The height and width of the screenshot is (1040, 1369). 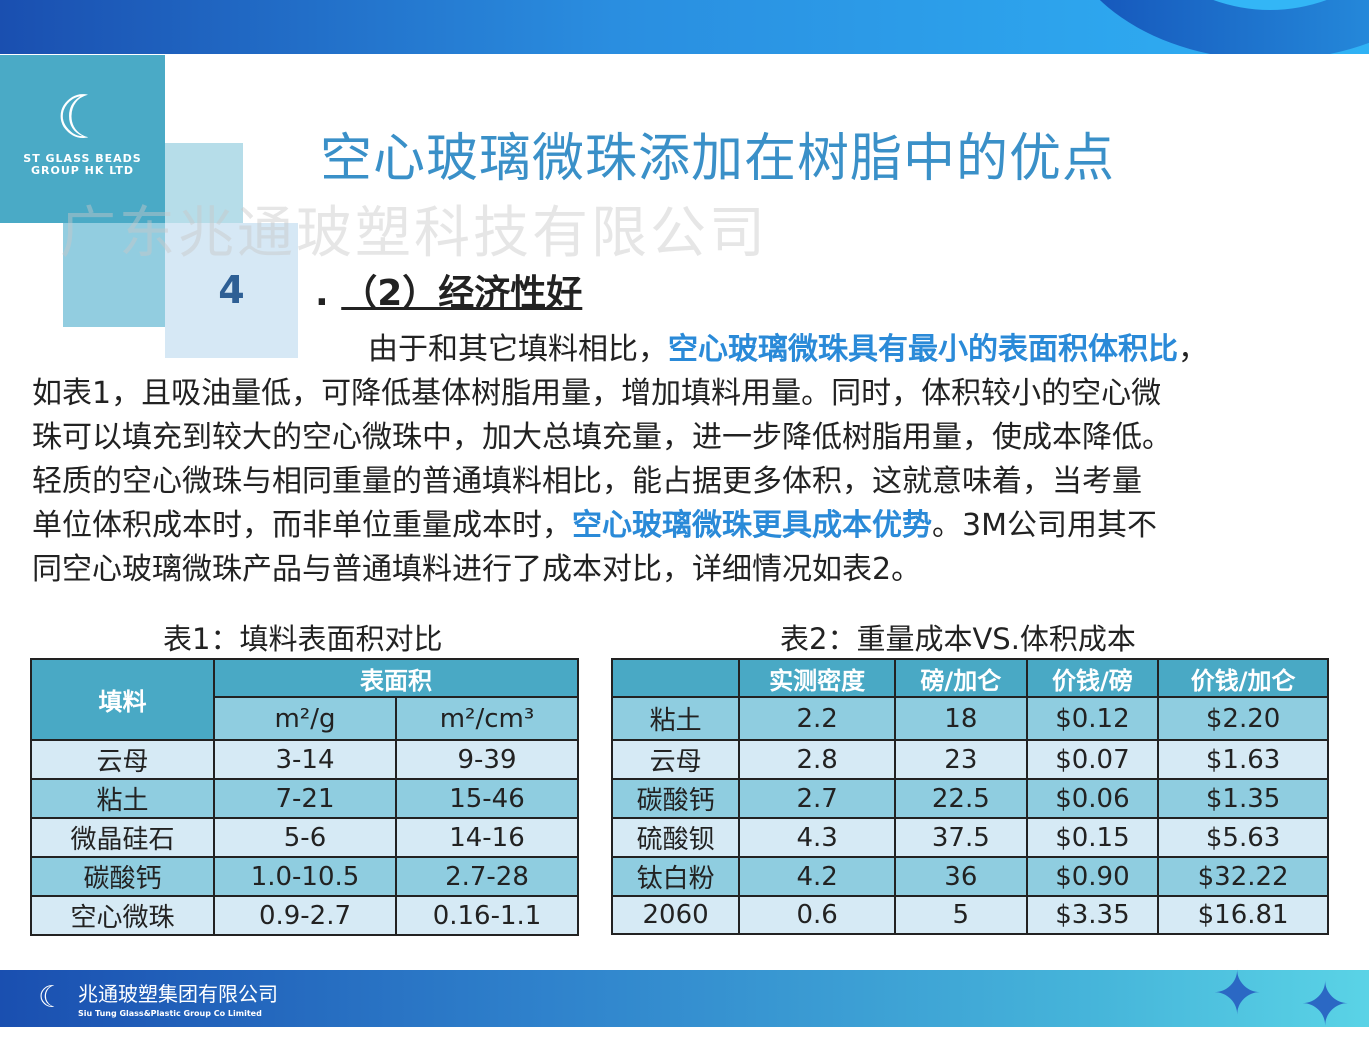 What do you see at coordinates (51, 997) in the screenshot?
I see `footer-logo-icon: ☾` at bounding box center [51, 997].